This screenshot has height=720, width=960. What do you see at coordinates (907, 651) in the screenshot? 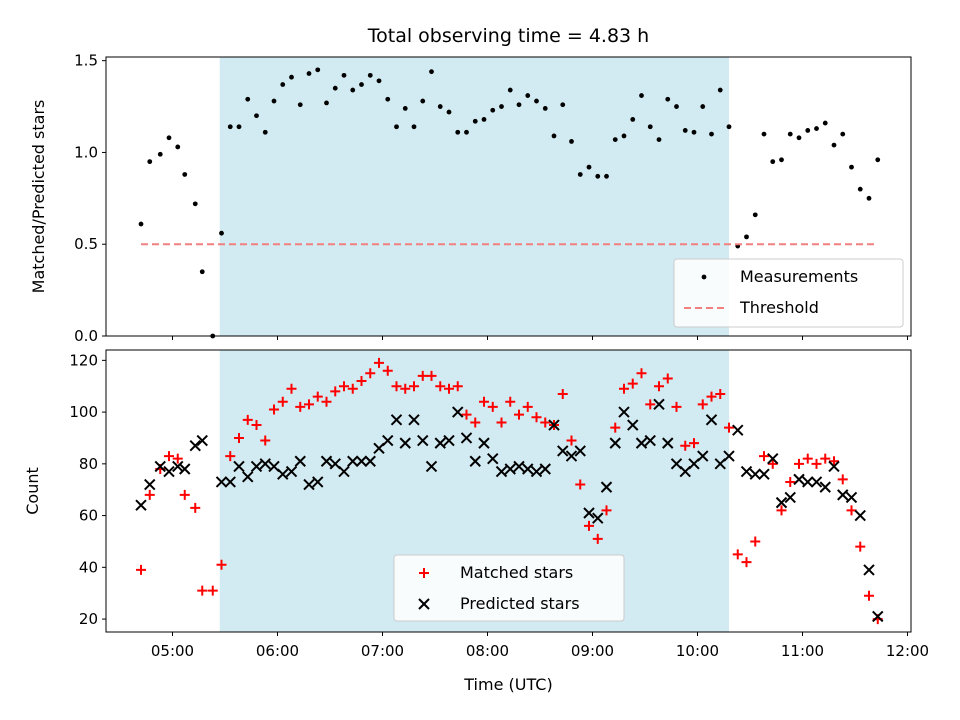
I see `x-tick-label: 12:00` at bounding box center [907, 651].